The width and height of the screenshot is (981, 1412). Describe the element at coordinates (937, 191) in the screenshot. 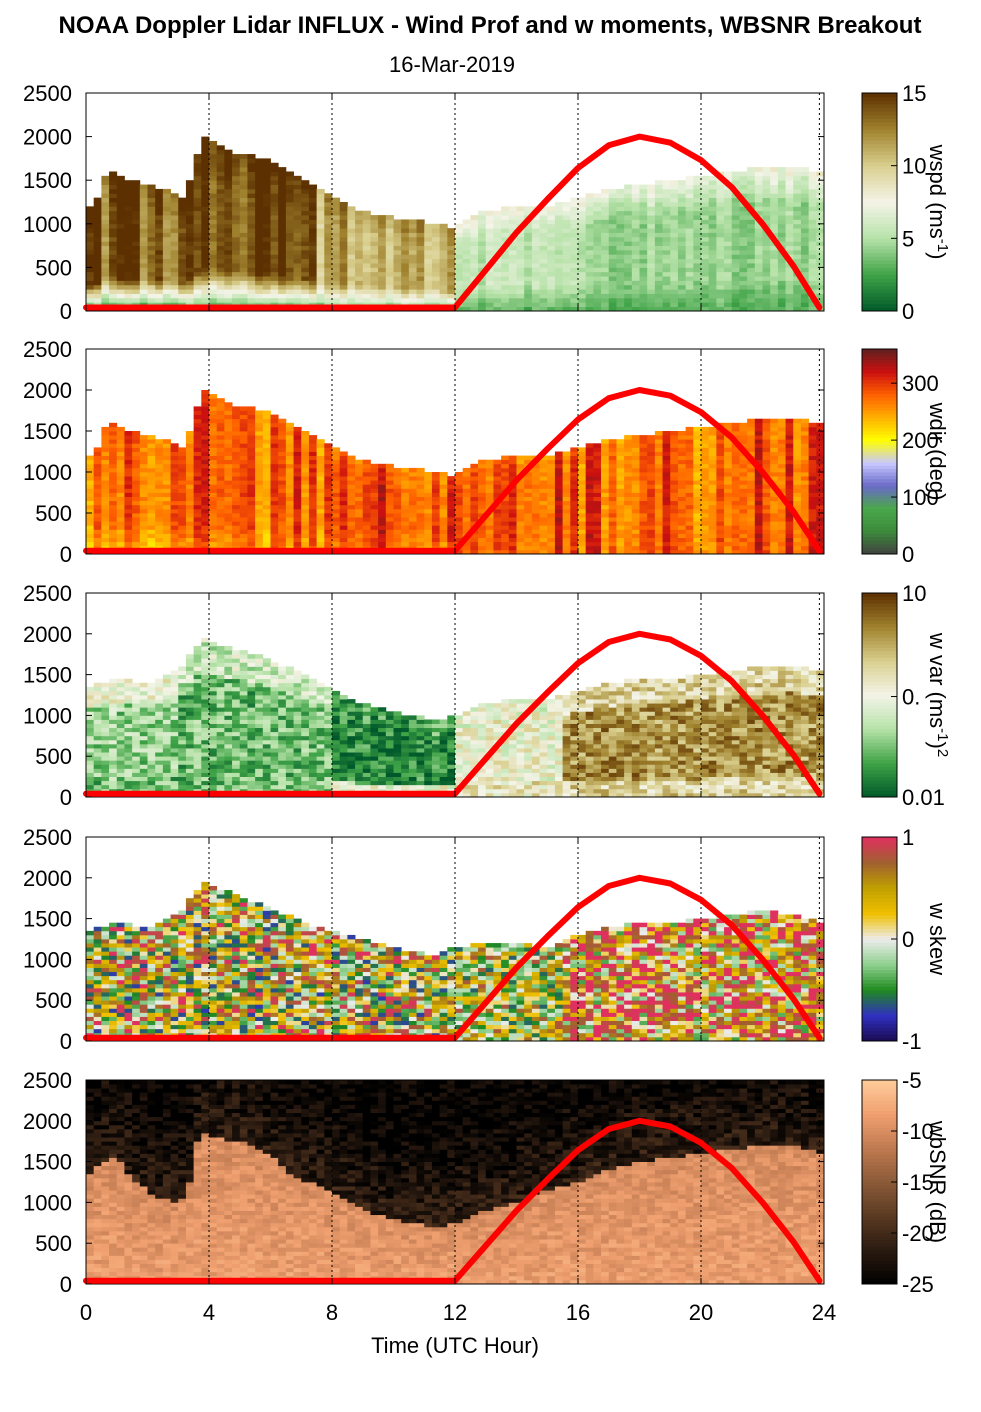

I see `colorbar-label-text: wspd (ms` at that location.